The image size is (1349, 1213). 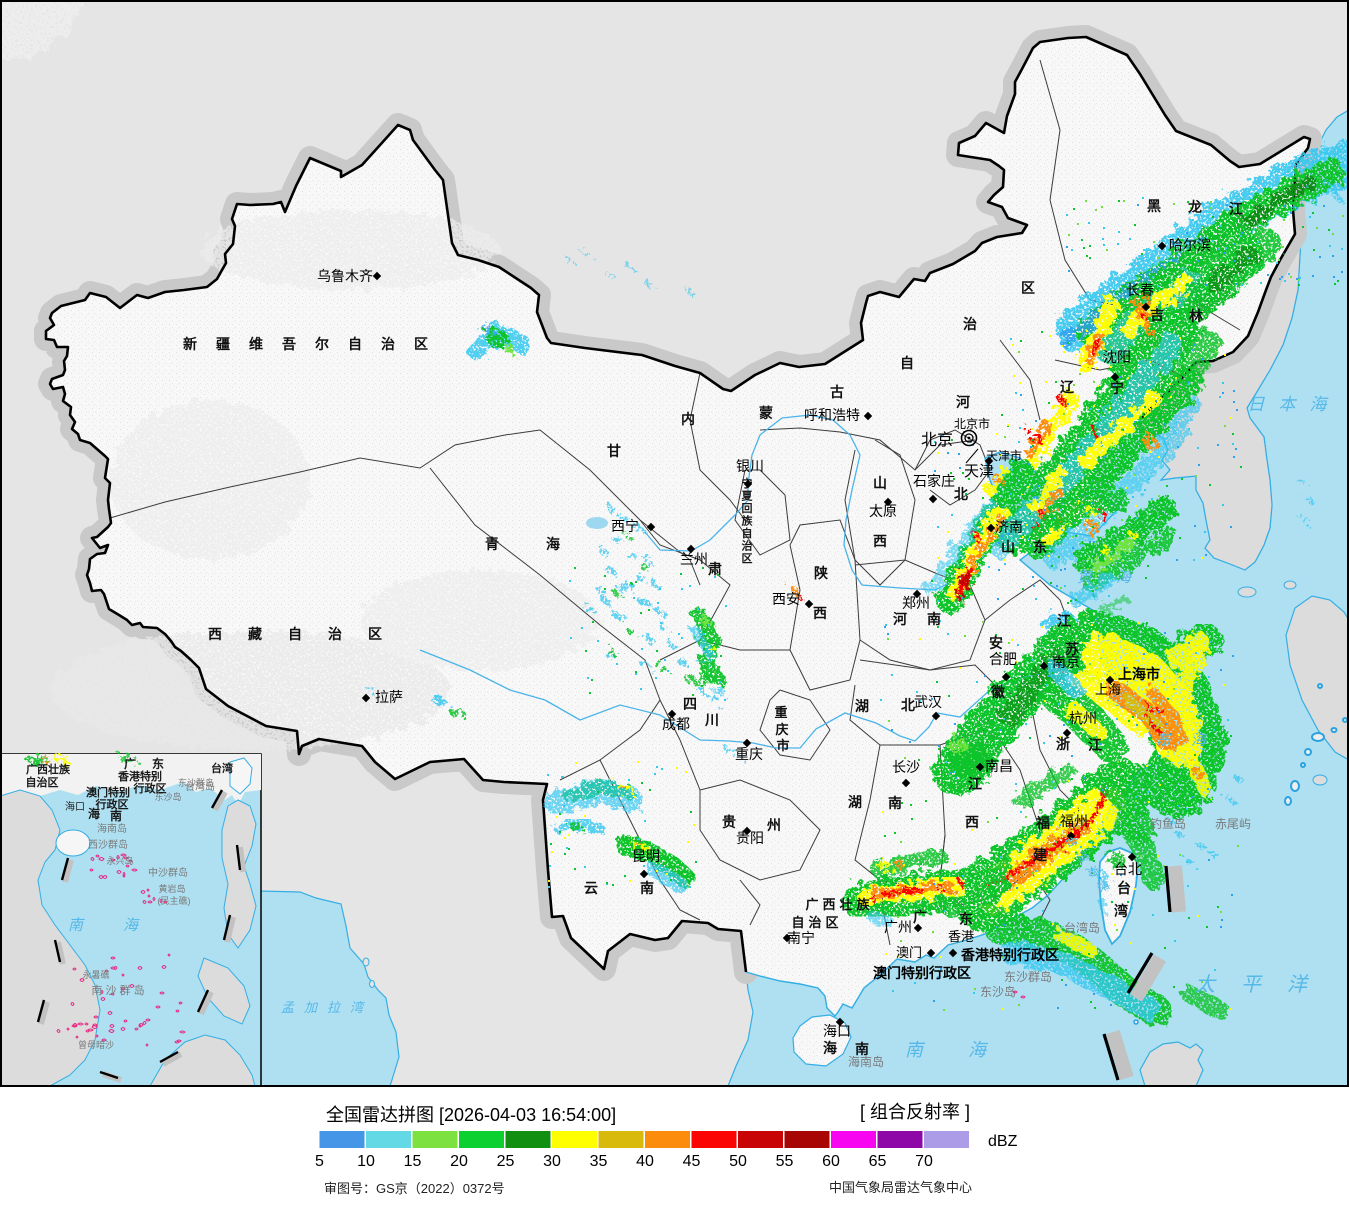 I want to click on svg-text: 回, so click(x=747, y=508).